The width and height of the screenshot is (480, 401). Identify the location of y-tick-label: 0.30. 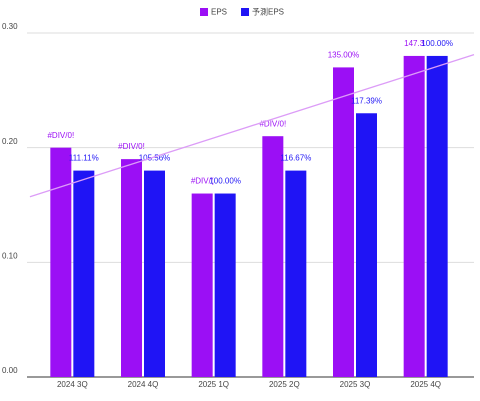
(10, 26).